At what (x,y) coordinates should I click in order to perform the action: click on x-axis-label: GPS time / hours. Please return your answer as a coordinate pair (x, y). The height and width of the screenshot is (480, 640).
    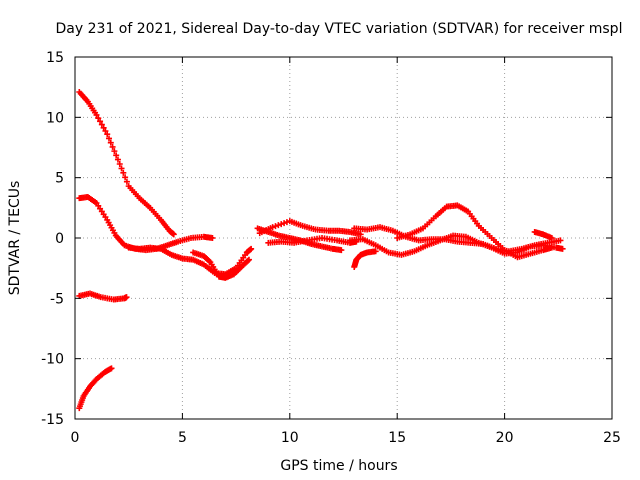
    Looking at the image, I should click on (338, 466).